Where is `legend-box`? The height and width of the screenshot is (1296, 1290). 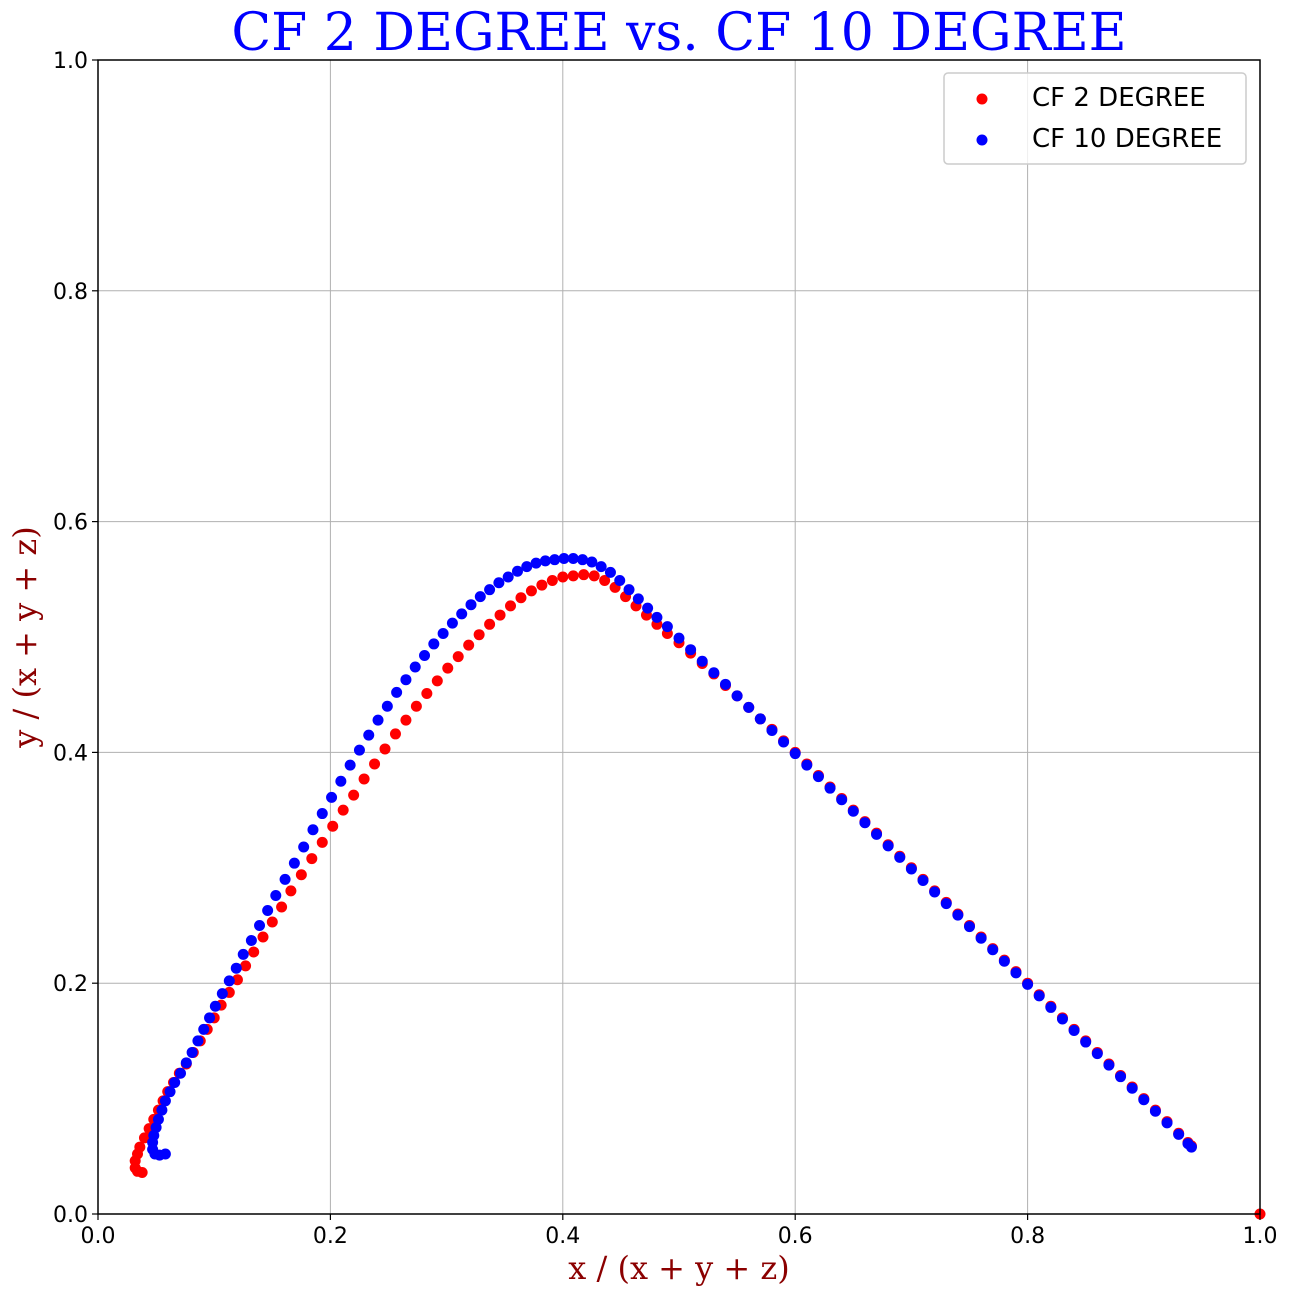
legend-box is located at coordinates (1095, 118).